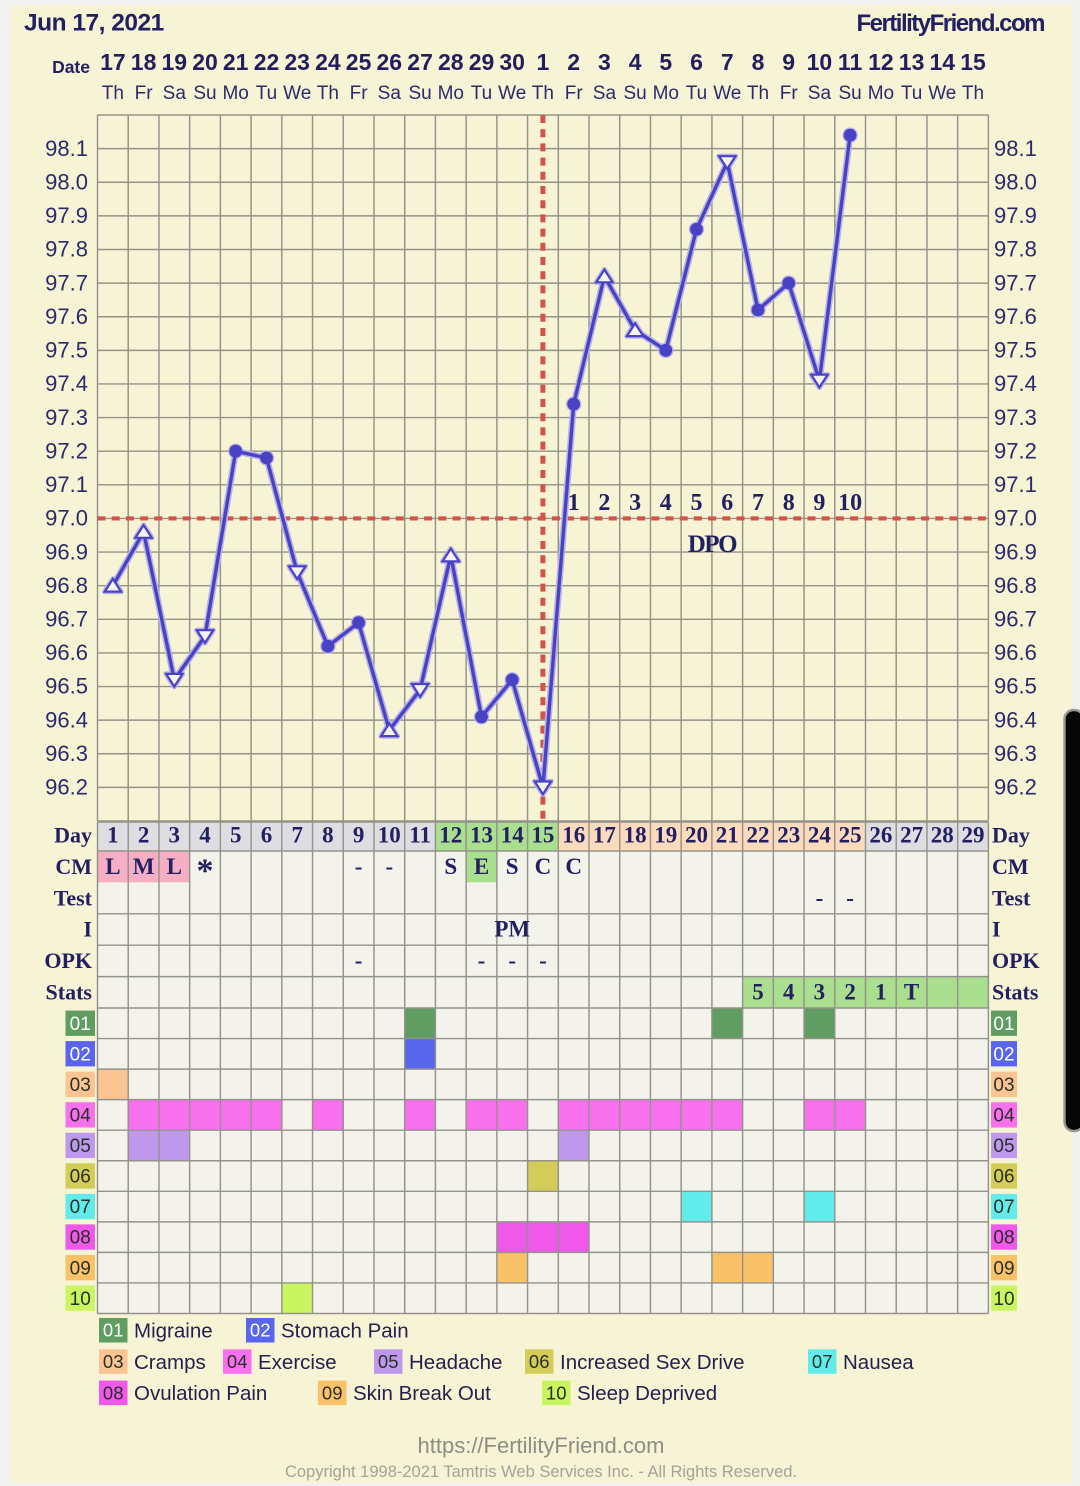  I want to click on svg-text: 25, so click(359, 62).